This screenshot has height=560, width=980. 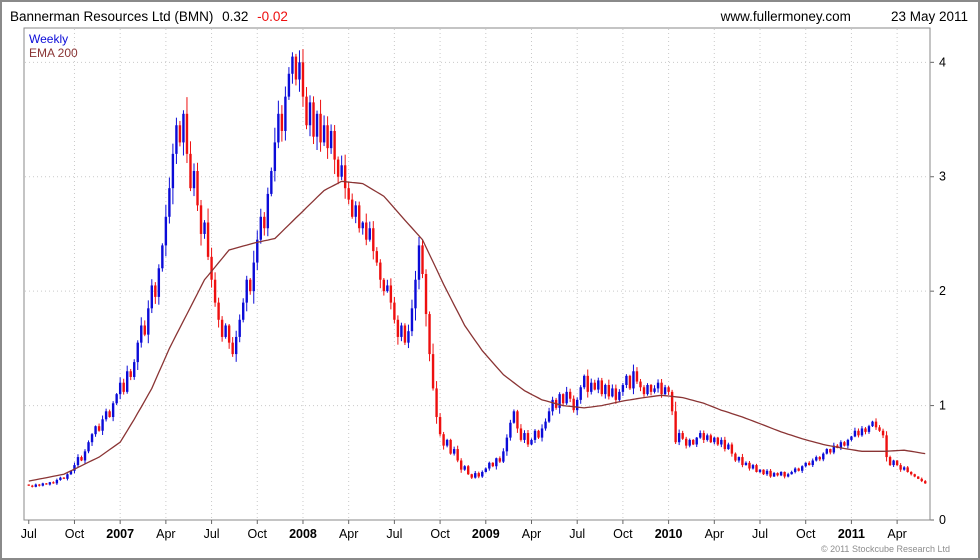 I want to click on header-meta: www.fullermoney.com 23 May 2011, so click(x=844, y=16).